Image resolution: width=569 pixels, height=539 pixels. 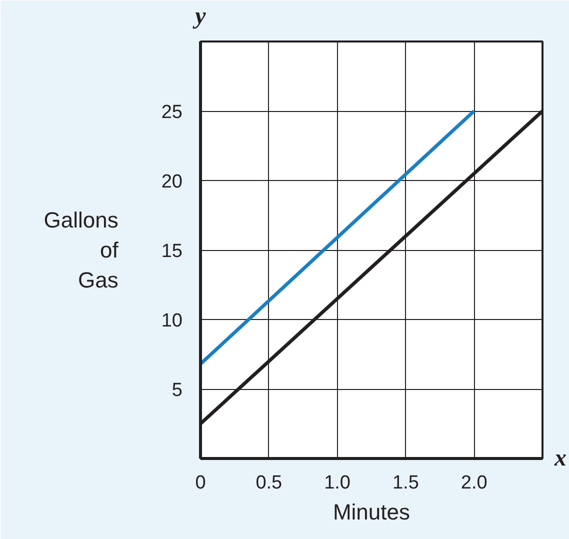 I want to click on x-tick-label: 2.0, so click(x=474, y=483).